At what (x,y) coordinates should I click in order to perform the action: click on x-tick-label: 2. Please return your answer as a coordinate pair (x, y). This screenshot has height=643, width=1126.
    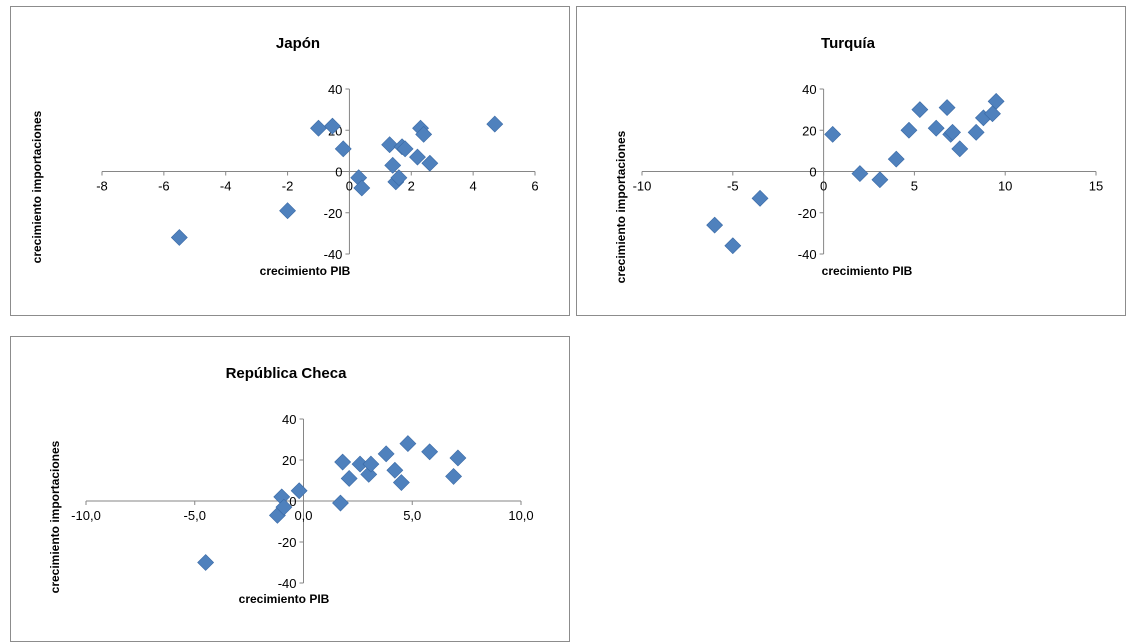
    Looking at the image, I should click on (411, 186).